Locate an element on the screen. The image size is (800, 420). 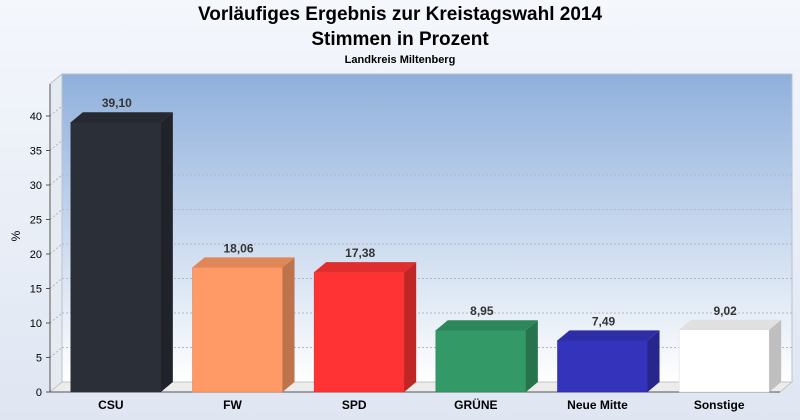
y-tick-label: 20 is located at coordinates (36, 255).